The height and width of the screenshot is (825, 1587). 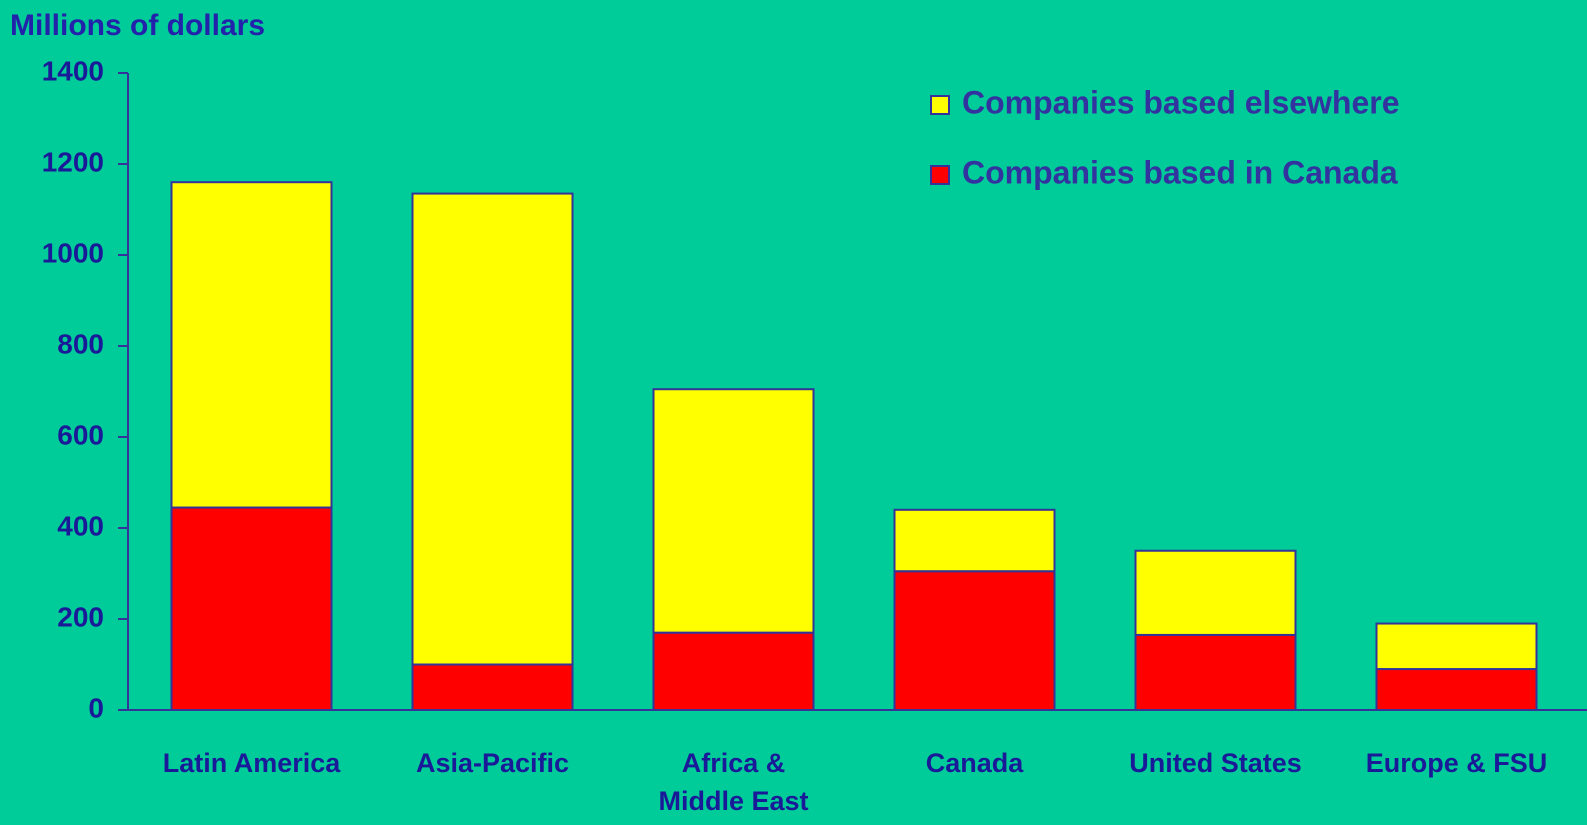 What do you see at coordinates (974, 763) in the screenshot?
I see `x-tick-label: Canada` at bounding box center [974, 763].